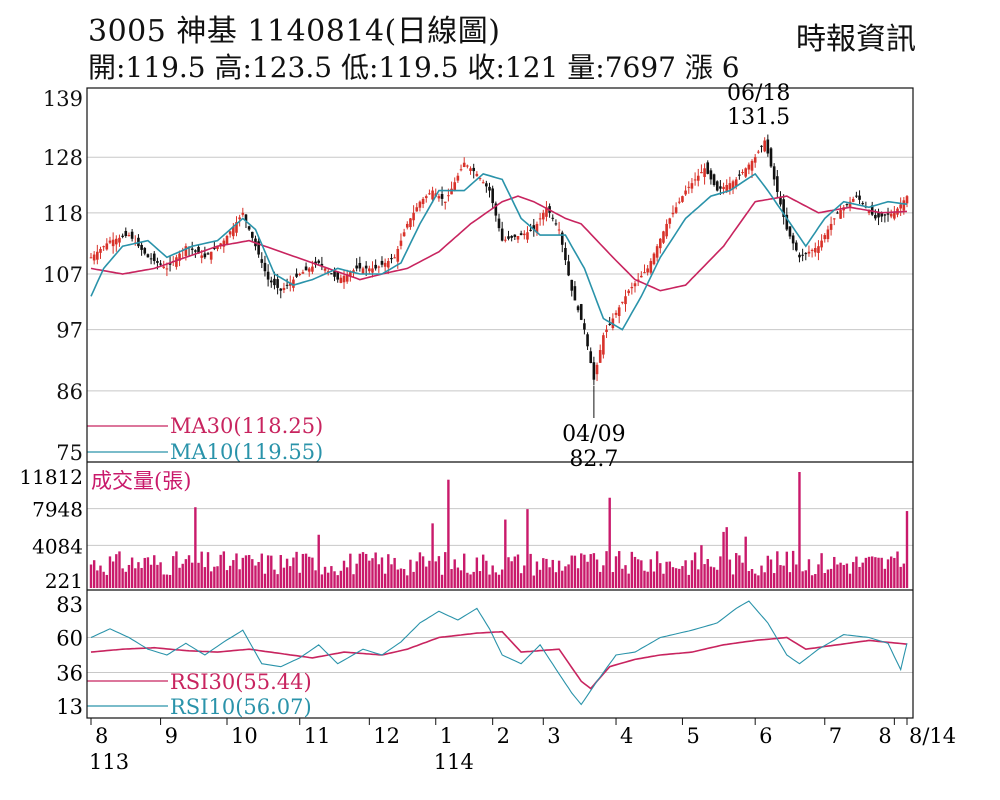 This screenshot has width=1000, height=800. Describe the element at coordinates (835, 736) in the screenshot. I see `x-tick-label: 7` at that location.